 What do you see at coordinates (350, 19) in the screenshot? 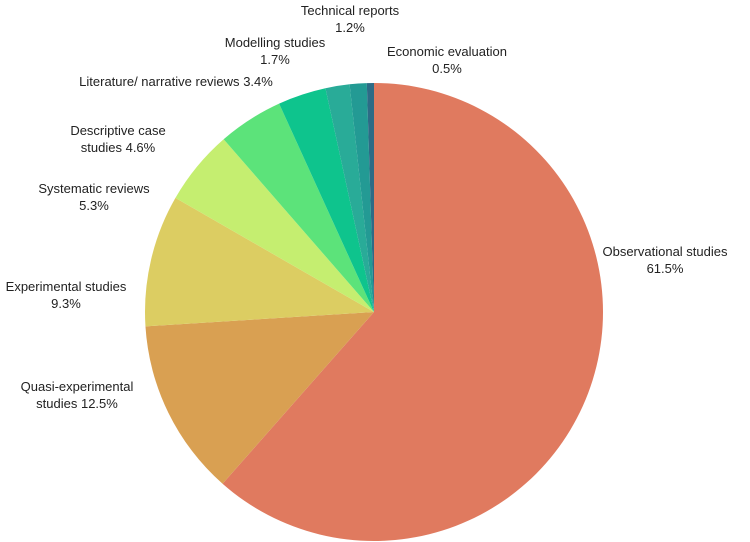
I see `slice-label: Technical reports 1.2%` at bounding box center [350, 19].